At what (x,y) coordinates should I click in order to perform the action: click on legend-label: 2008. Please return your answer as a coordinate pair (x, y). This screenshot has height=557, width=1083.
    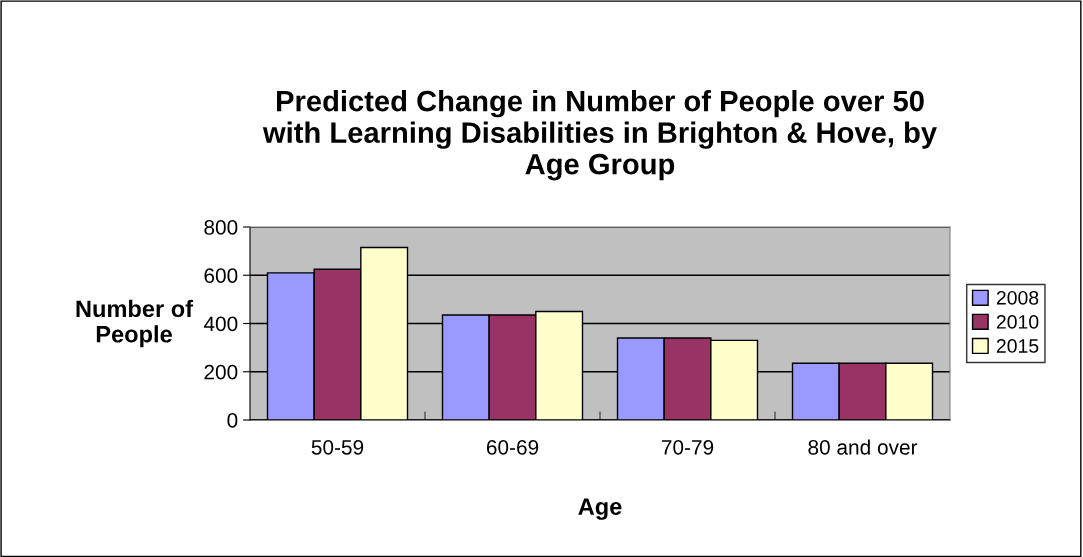
    Looking at the image, I should click on (1017, 297).